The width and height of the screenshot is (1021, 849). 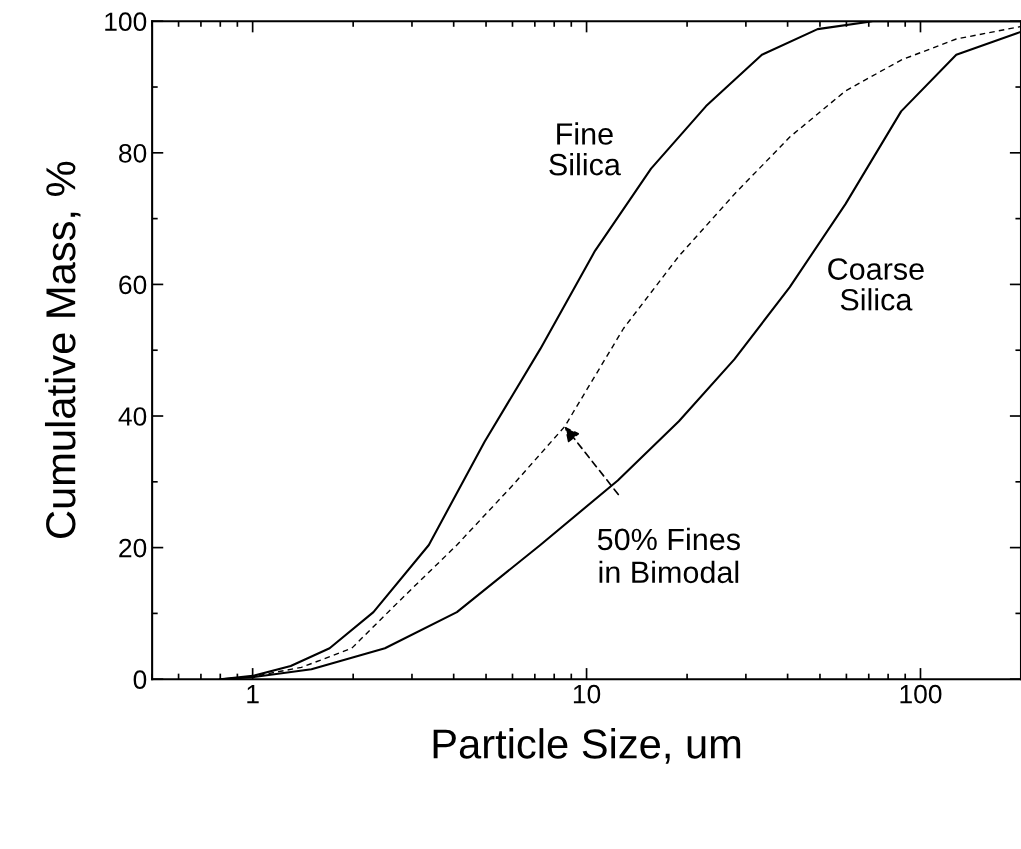 What do you see at coordinates (140, 680) in the screenshot?
I see `y-tick-label: 0` at bounding box center [140, 680].